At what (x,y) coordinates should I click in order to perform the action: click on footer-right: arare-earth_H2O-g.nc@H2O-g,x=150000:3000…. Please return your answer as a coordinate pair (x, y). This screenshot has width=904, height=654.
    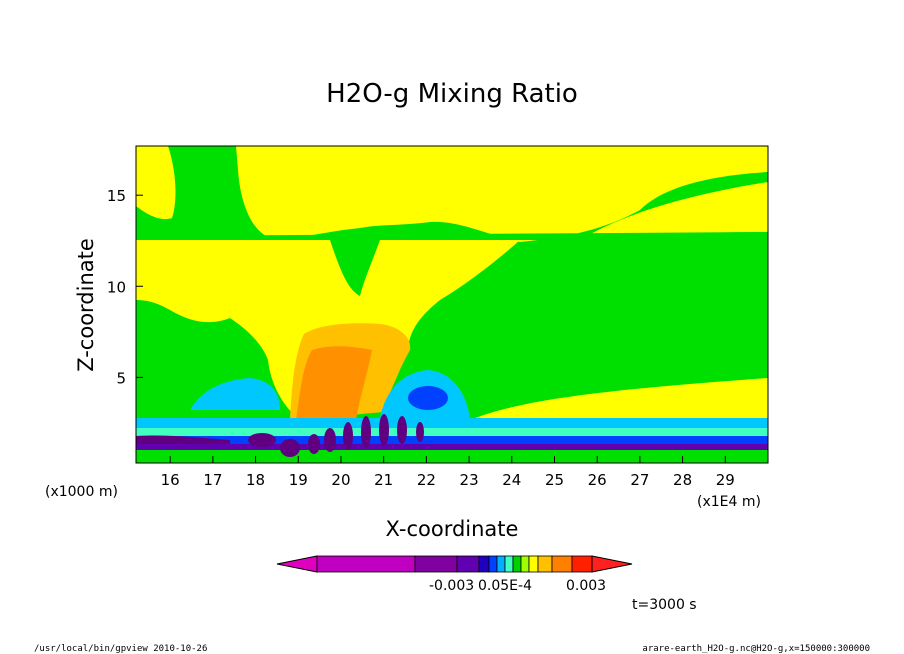
    Looking at the image, I should click on (756, 649).